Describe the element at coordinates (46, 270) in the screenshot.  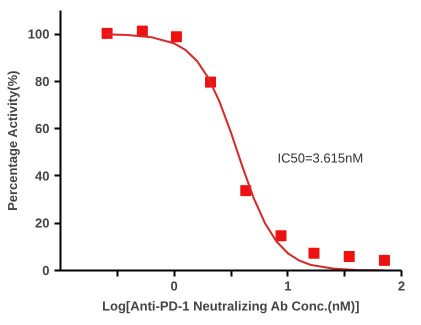
I see `y-tick-label: 0` at that location.